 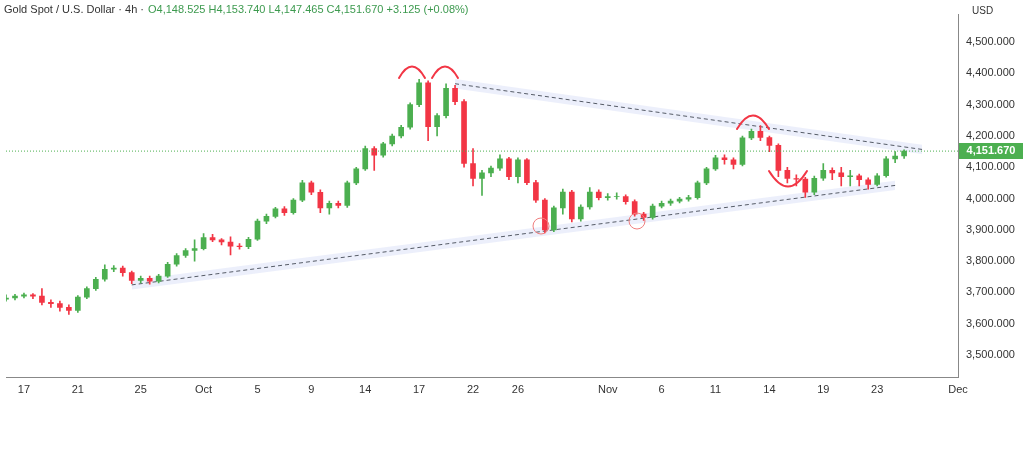 What do you see at coordinates (518, 389) in the screenshot?
I see `x-tick-label: 26` at bounding box center [518, 389].